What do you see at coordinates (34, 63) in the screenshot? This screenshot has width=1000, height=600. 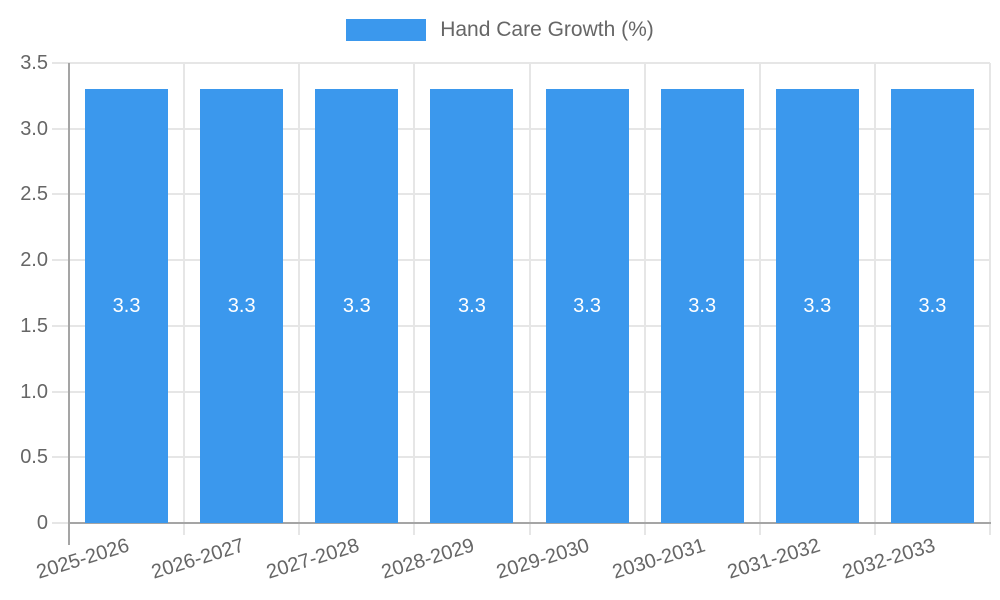 I see `y-axis-tick-label: 3.5` at bounding box center [34, 63].